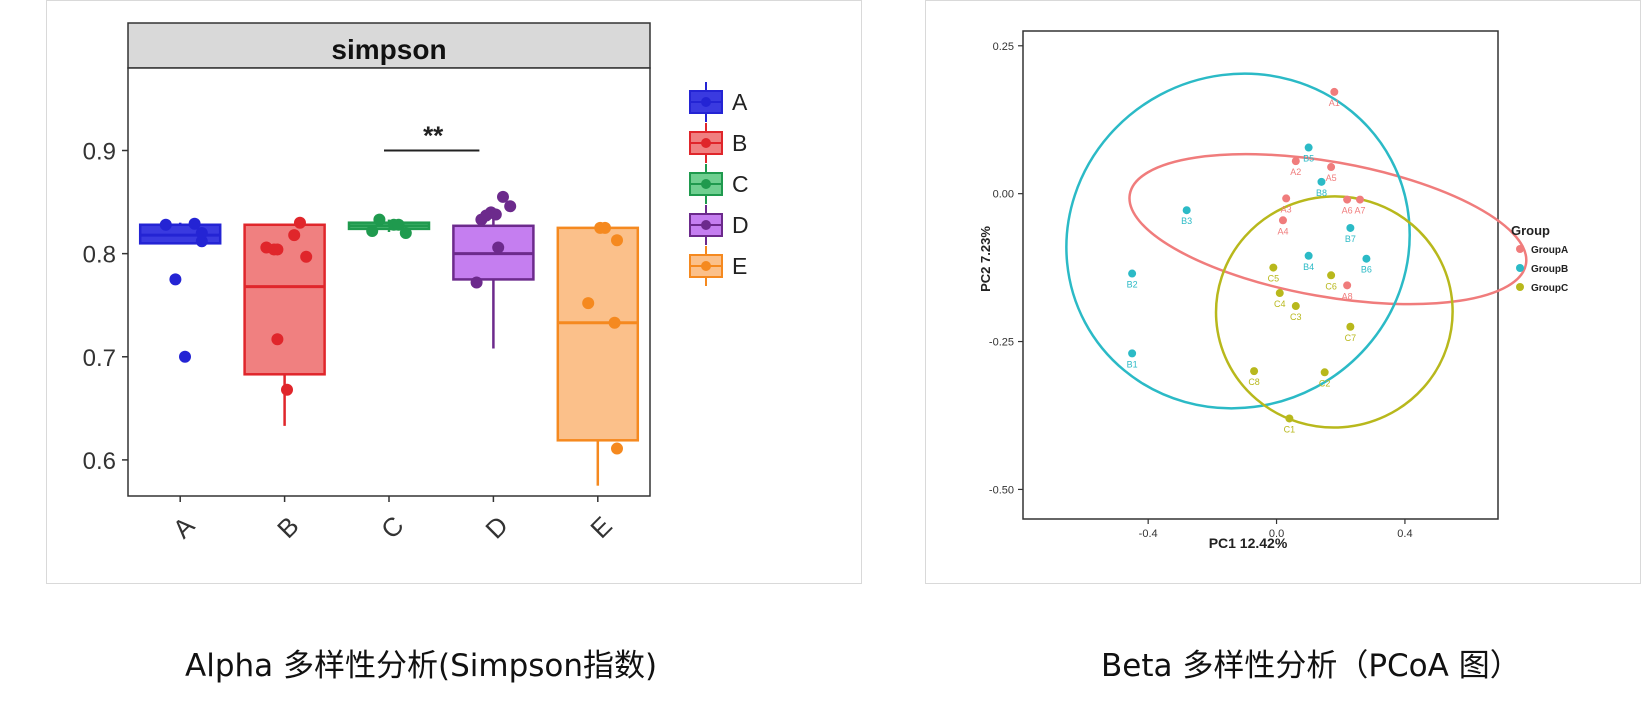  I want to click on point-C7, so click(1350, 326).